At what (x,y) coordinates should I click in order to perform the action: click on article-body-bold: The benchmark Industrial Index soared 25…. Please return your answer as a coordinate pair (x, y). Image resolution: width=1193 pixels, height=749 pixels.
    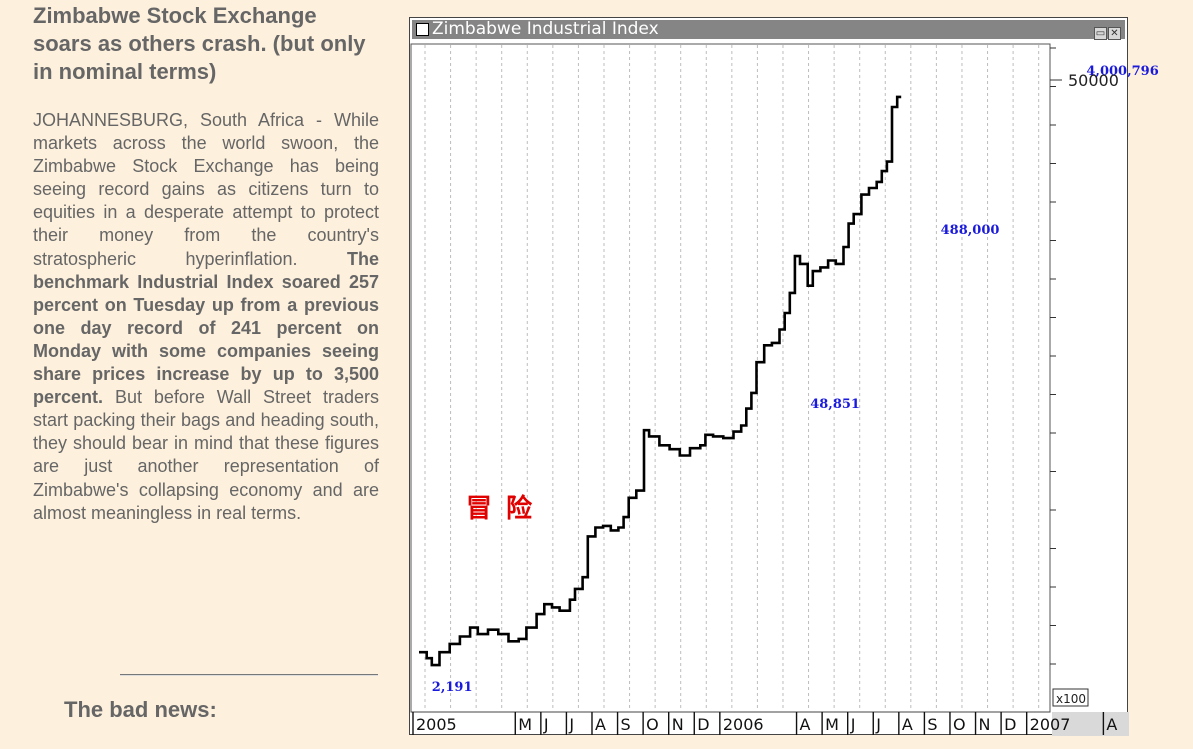
    Looking at the image, I should click on (206, 328).